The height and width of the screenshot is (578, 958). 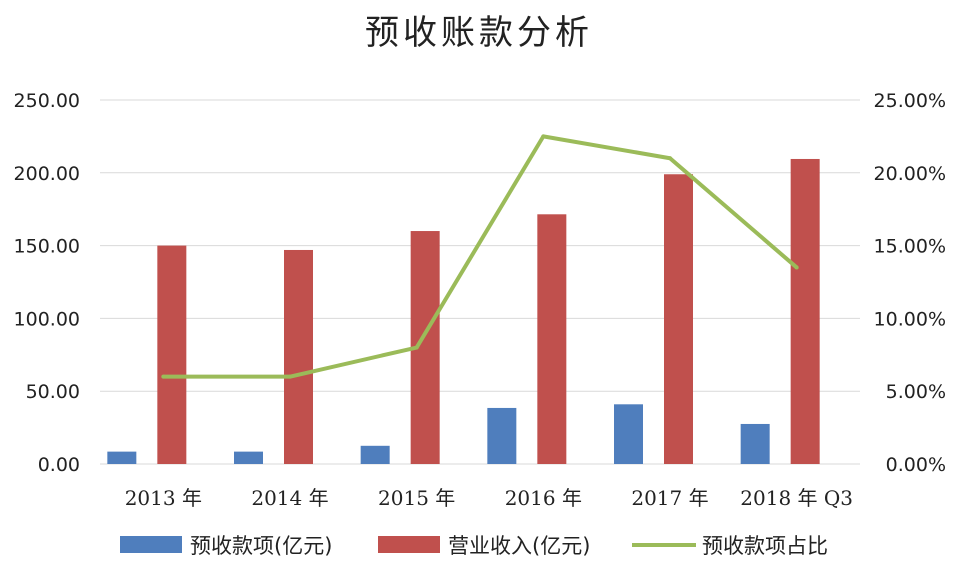 What do you see at coordinates (796, 498) in the screenshot?
I see `x-tick-label: 2018 年 Q3` at bounding box center [796, 498].